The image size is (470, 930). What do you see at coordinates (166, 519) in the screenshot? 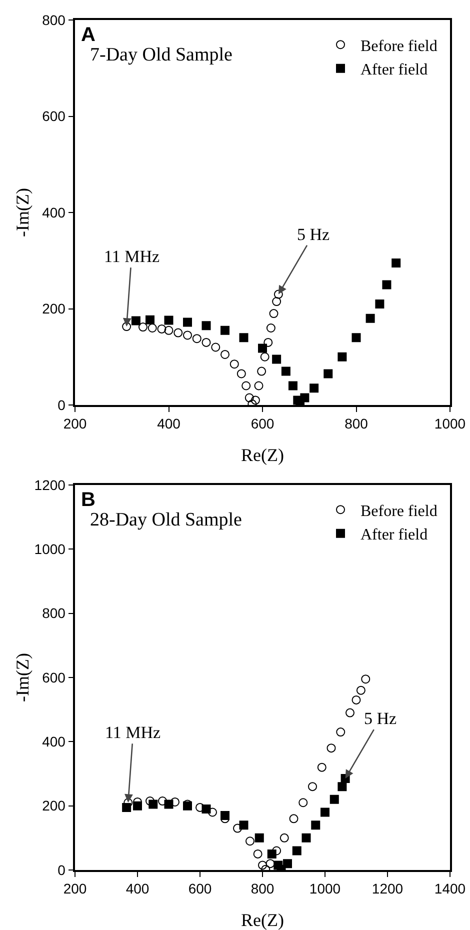
I see `text: 28-Day Old Sample` at bounding box center [166, 519].